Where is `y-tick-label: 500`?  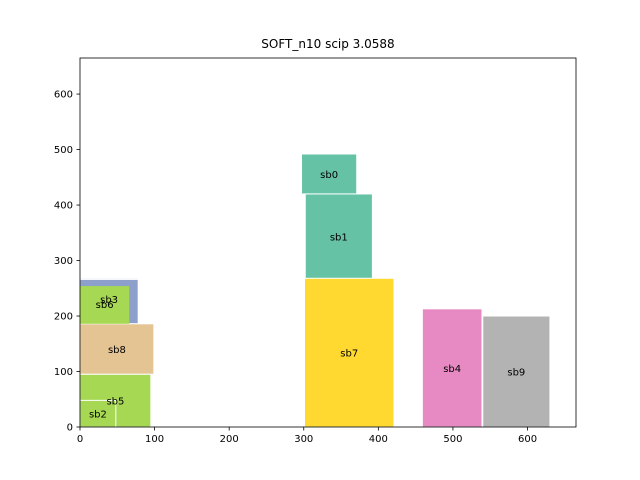 y-tick-label: 500 is located at coordinates (63, 150).